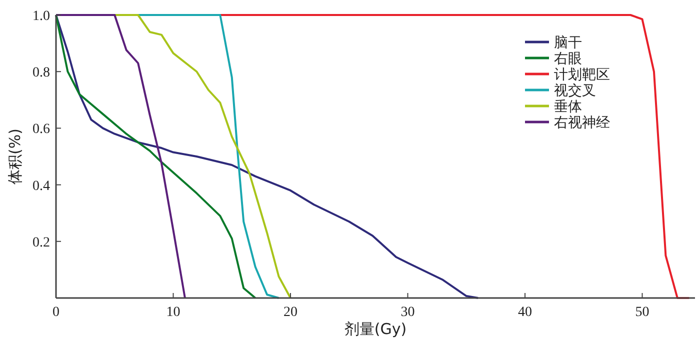 Image resolution: width=700 pixels, height=344 pixels. Describe the element at coordinates (525, 312) in the screenshot. I see `x-tick-label: 40` at that location.